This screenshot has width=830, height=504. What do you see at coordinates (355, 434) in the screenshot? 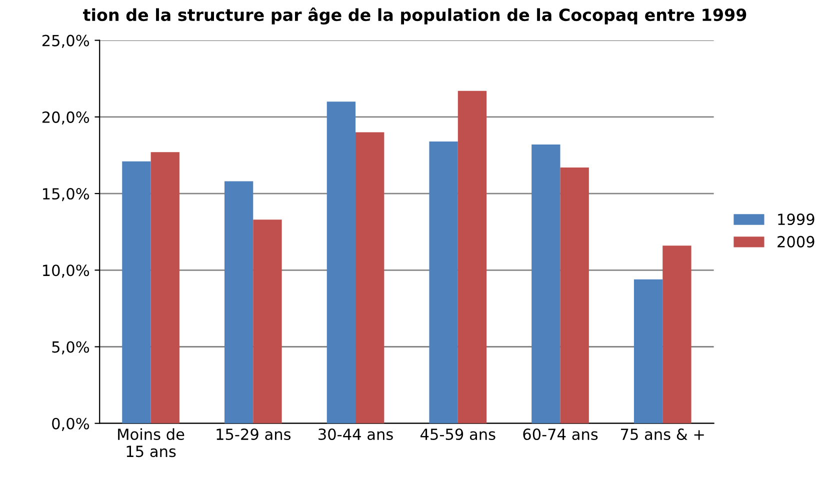
I see `x-tick-label: 30-44 ans` at bounding box center [355, 434].